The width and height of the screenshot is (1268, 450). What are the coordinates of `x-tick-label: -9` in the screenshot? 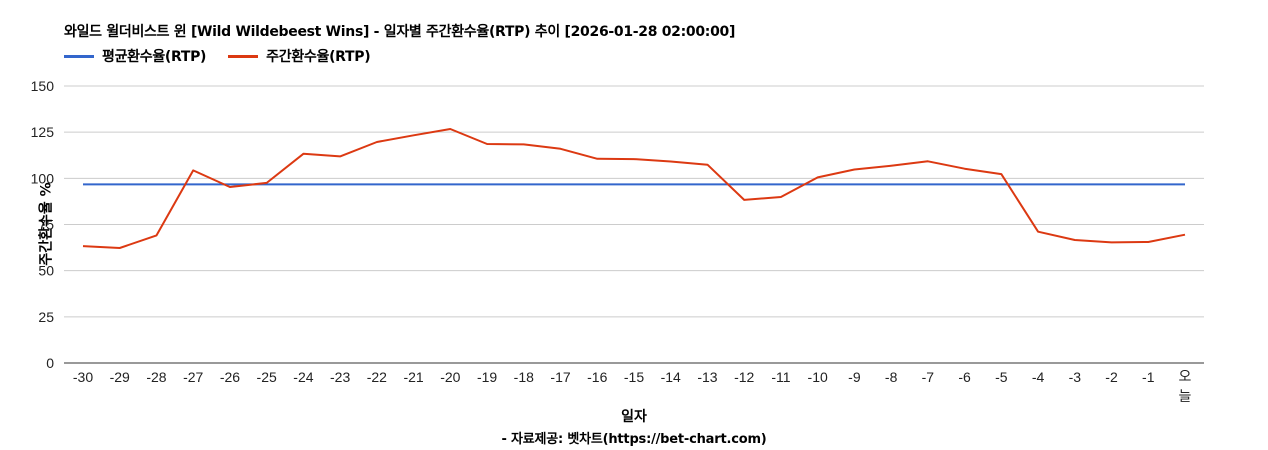 It's located at (854, 377).